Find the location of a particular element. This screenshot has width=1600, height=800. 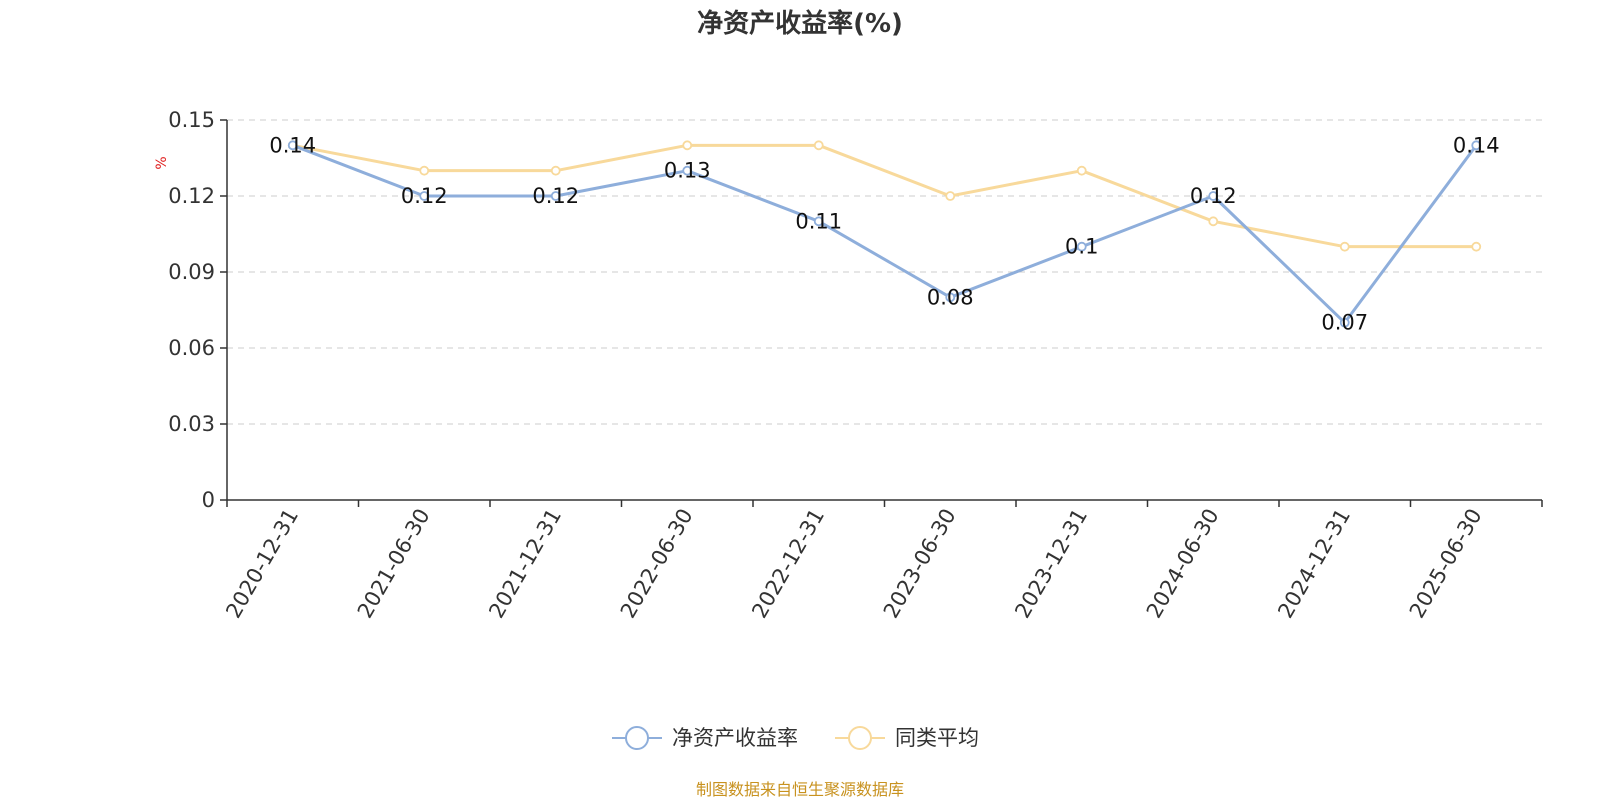

legend: 净资产收益率 同类平均 is located at coordinates (795, 738).